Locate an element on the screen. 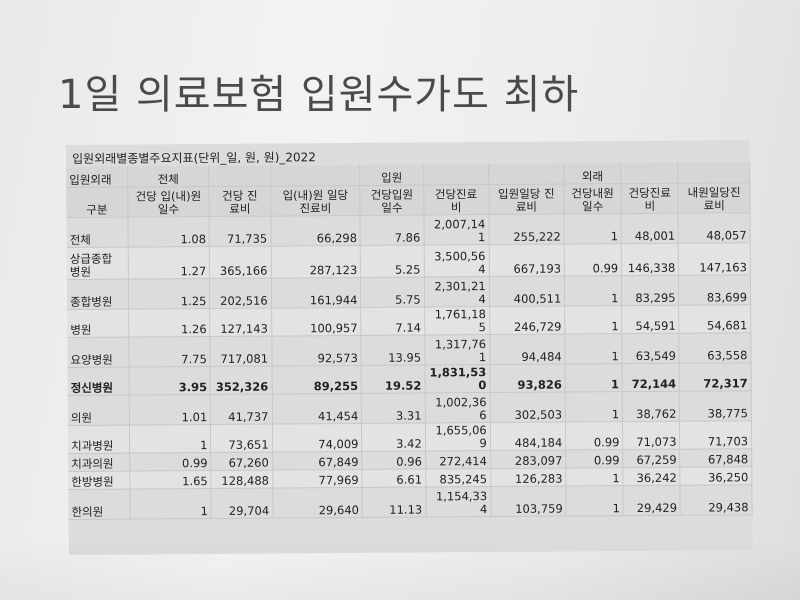  table-cell: 54,681 is located at coordinates (715, 318).